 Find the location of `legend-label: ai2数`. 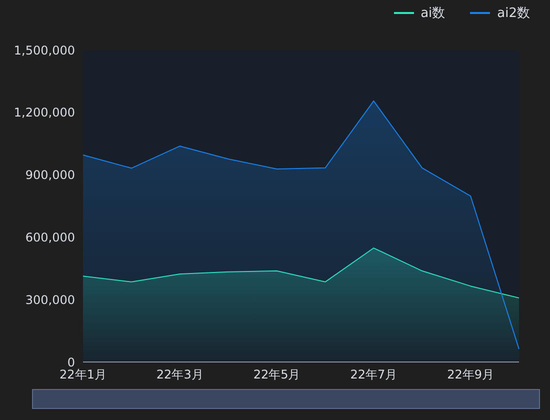

legend-label: ai2数 is located at coordinates (513, 13).